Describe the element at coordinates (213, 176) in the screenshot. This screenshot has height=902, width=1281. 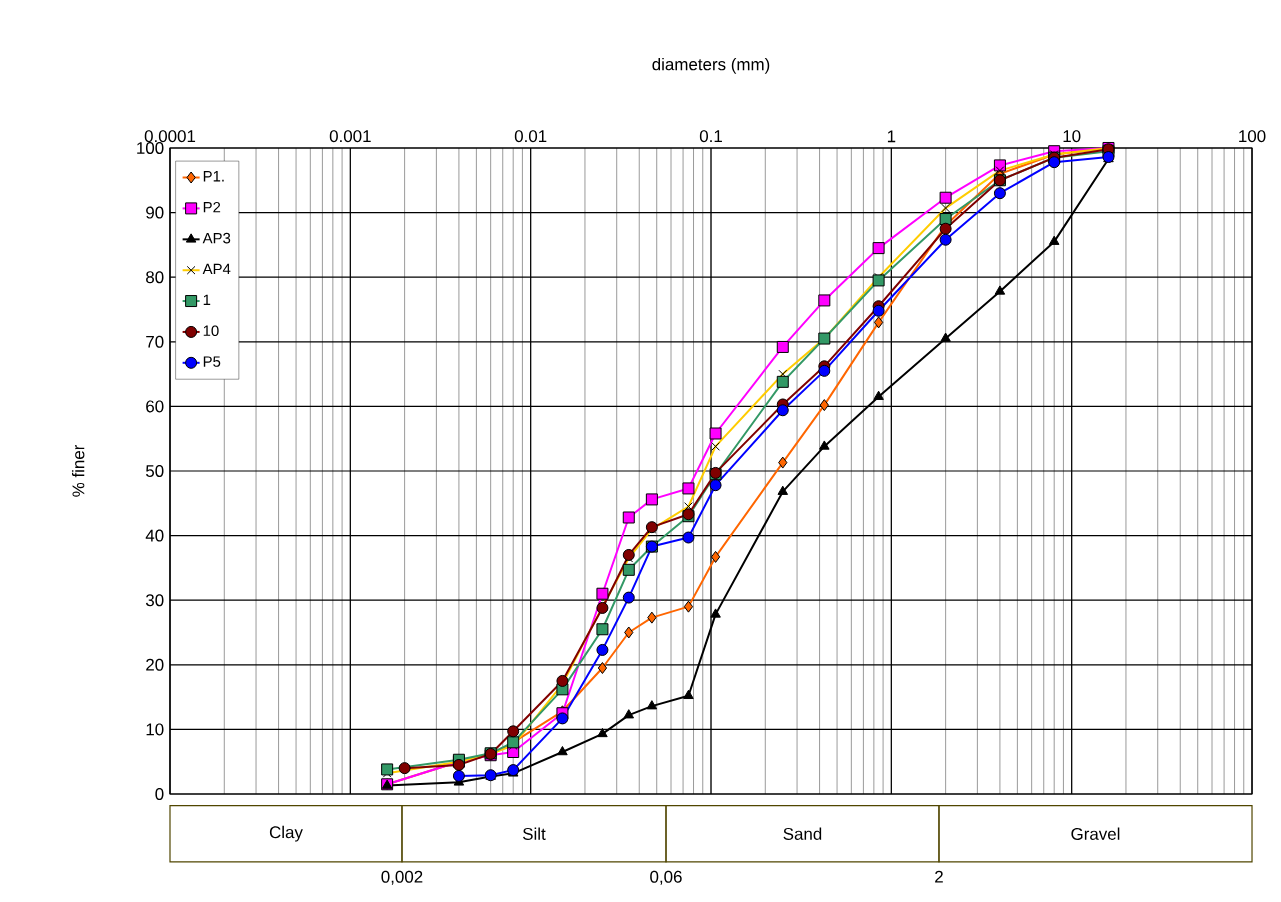
I see `legend-label: P1.` at that location.